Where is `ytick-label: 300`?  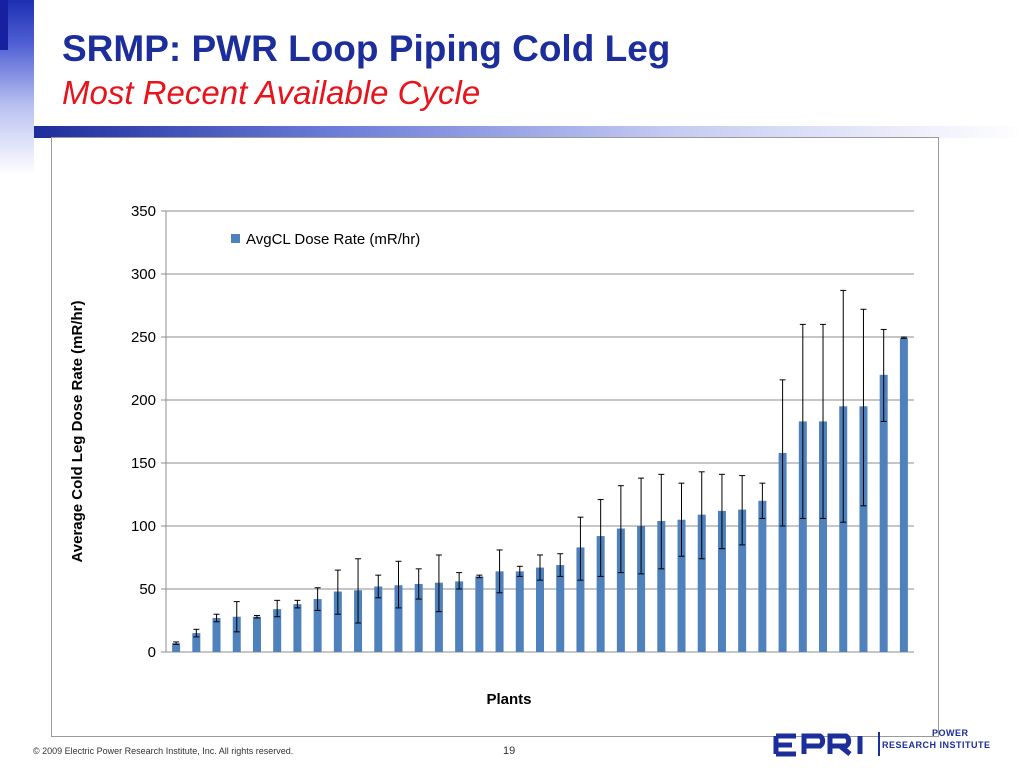 ytick-label: 300 is located at coordinates (143, 274).